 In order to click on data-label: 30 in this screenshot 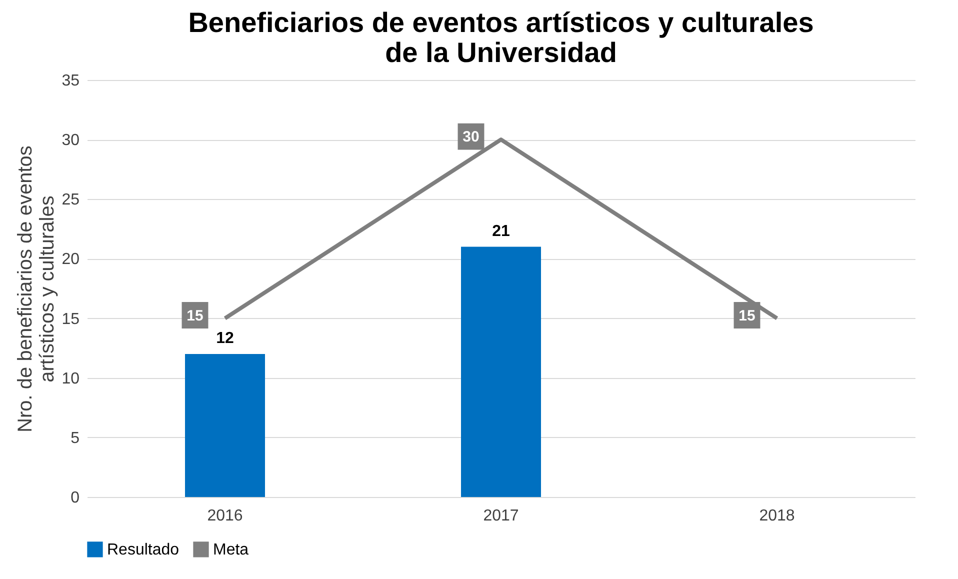, I will do `click(471, 137)`.